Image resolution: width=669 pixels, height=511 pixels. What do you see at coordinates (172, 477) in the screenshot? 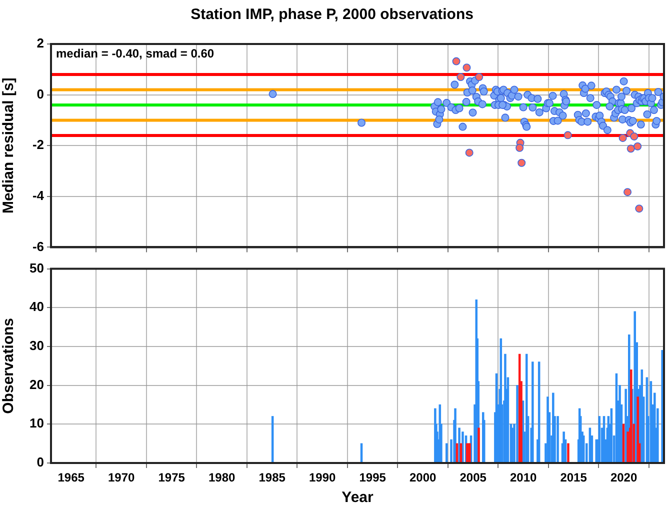
I see `x-tick-label: 1975` at bounding box center [172, 477].